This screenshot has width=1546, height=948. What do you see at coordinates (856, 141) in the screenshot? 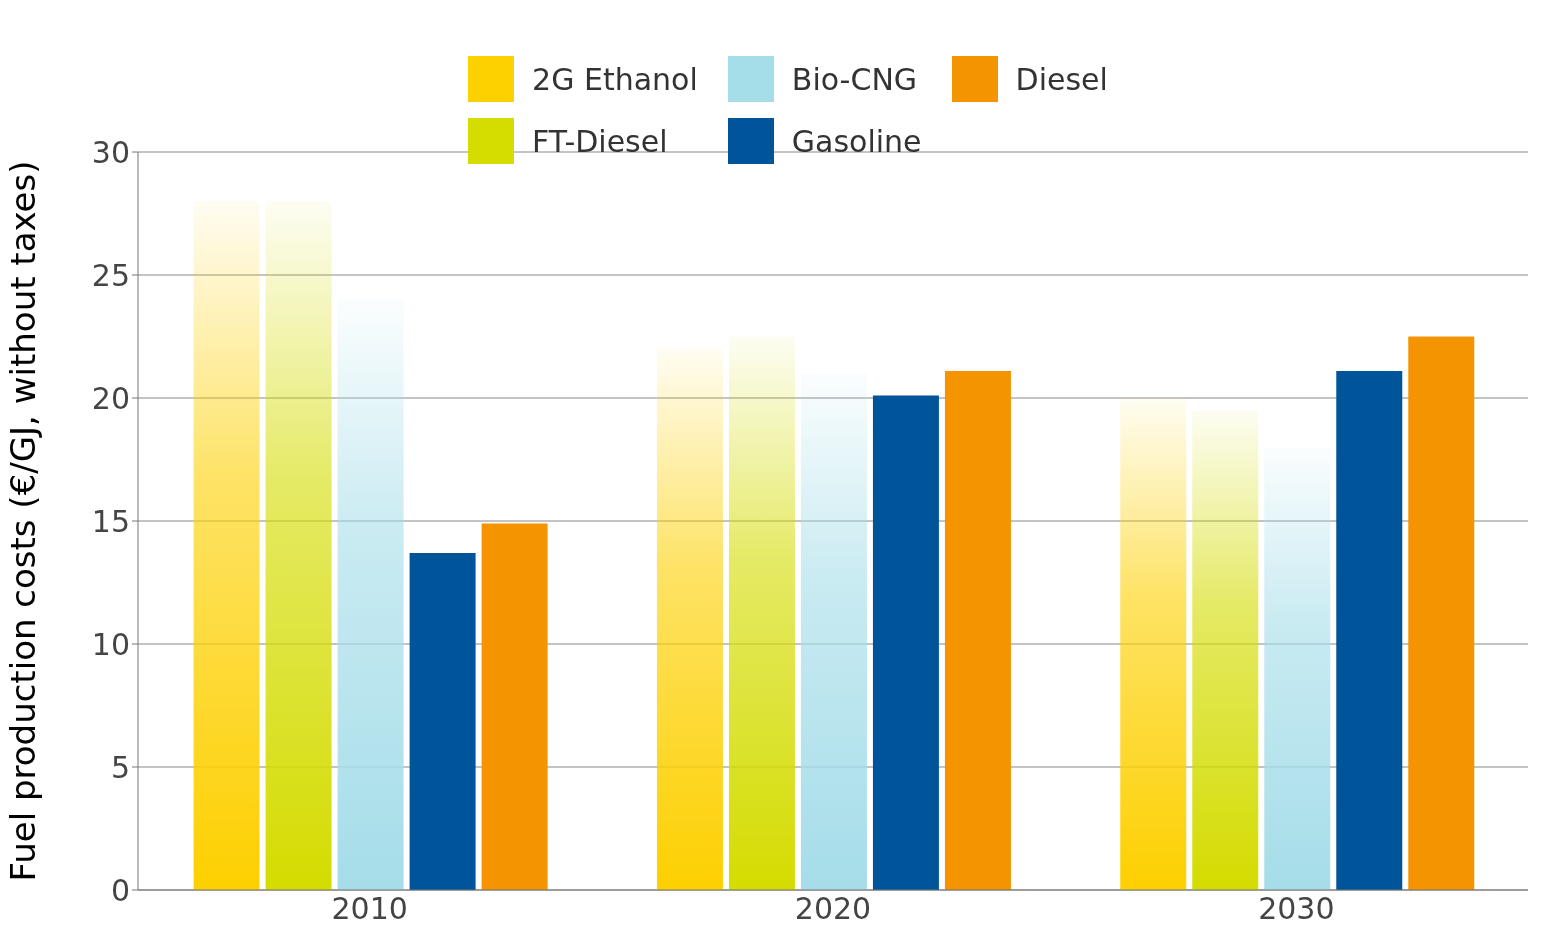
I see `legend-label: Gasoline` at bounding box center [856, 141].